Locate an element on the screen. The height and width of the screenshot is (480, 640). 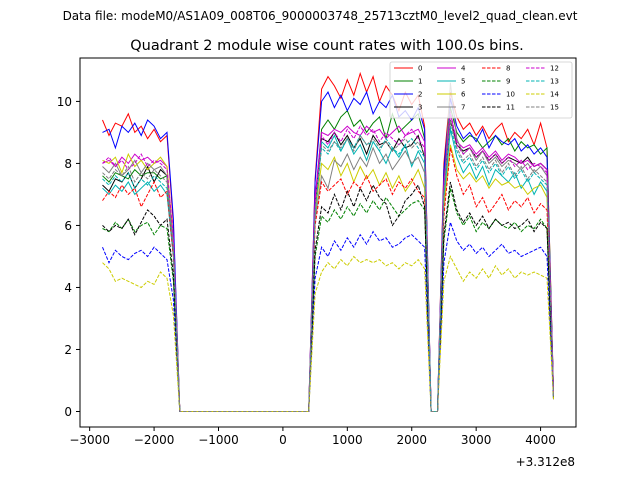
legend-label-11: 11 is located at coordinates (510, 108).